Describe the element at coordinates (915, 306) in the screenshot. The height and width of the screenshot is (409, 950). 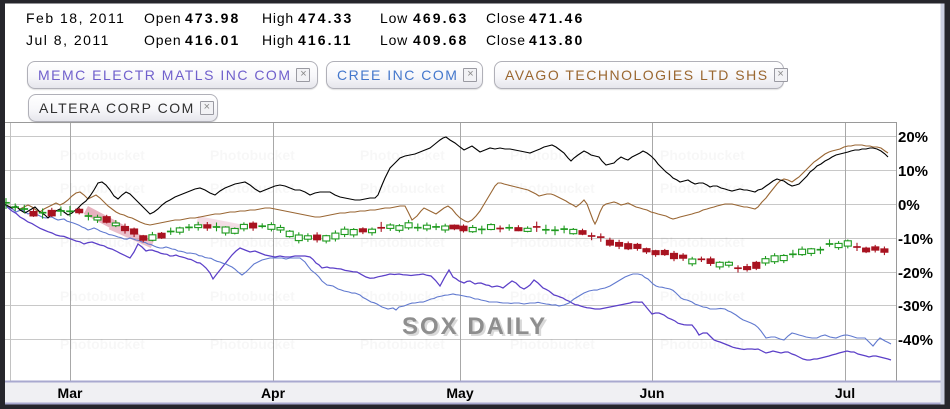
I see `svg-text: -30%` at that location.